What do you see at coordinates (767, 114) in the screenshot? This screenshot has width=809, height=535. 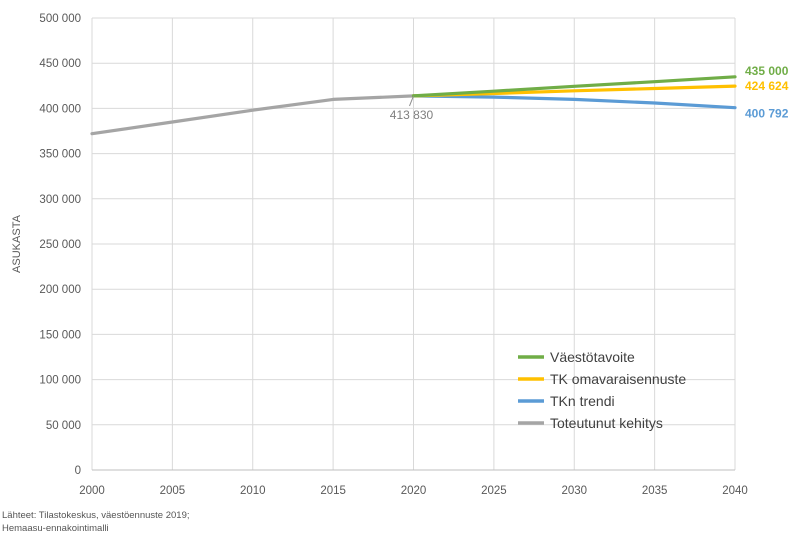 I see `series-end-label: 400 792` at bounding box center [767, 114].